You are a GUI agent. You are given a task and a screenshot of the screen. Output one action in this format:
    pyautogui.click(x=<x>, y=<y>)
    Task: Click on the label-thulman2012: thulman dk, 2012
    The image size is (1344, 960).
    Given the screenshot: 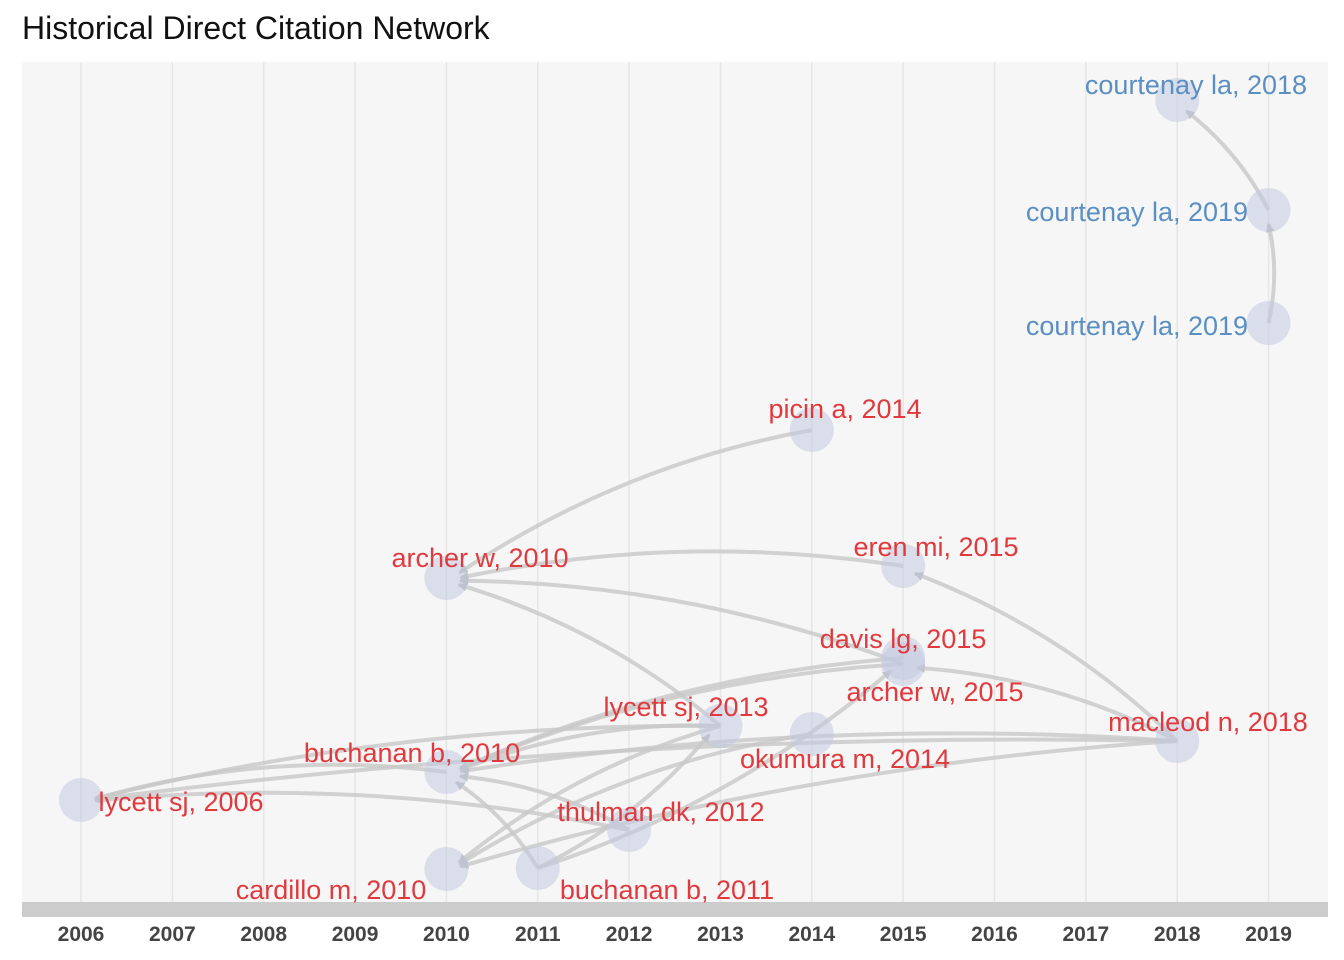 What is the action you would take?
    pyautogui.click(x=660, y=812)
    